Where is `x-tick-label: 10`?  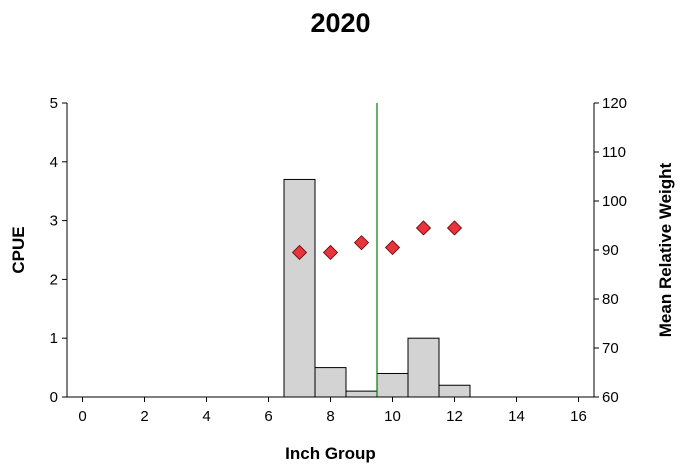 x-tick-label: 10 is located at coordinates (392, 416).